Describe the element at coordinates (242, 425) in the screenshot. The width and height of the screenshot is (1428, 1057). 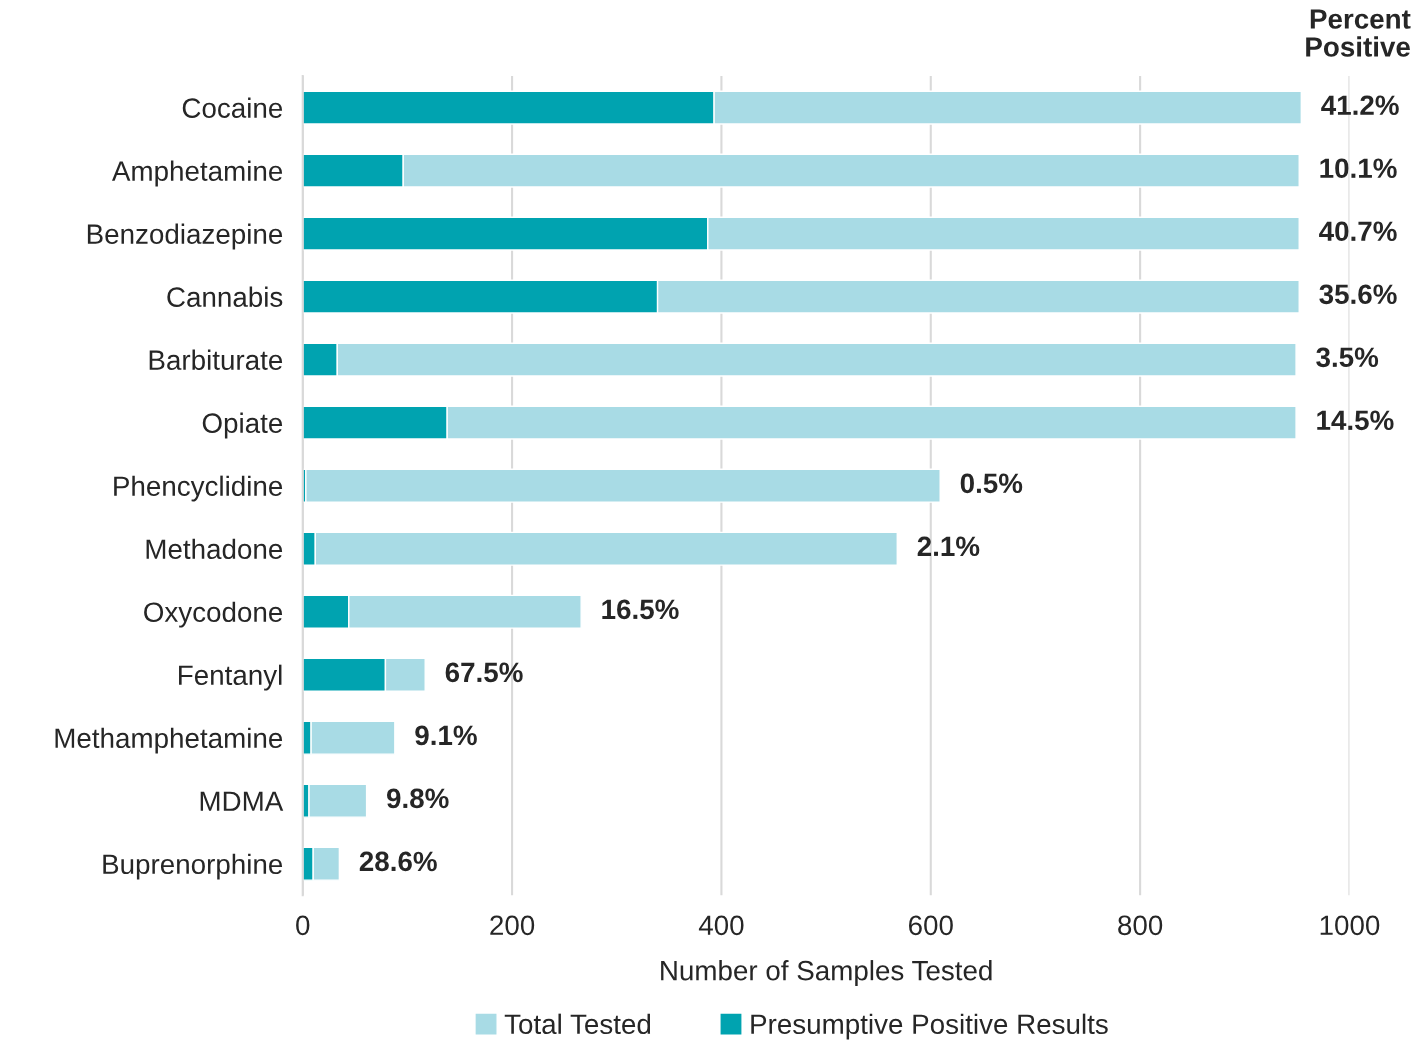
I see `y-tick-label: Opiate` at that location.